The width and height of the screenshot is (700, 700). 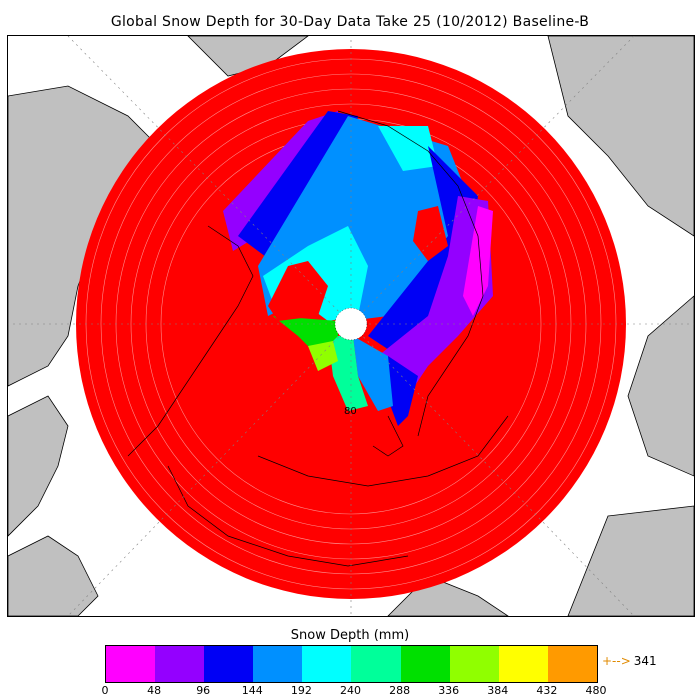 What do you see at coordinates (252, 690) in the screenshot?
I see `colorbar-tick: 144` at bounding box center [252, 690].